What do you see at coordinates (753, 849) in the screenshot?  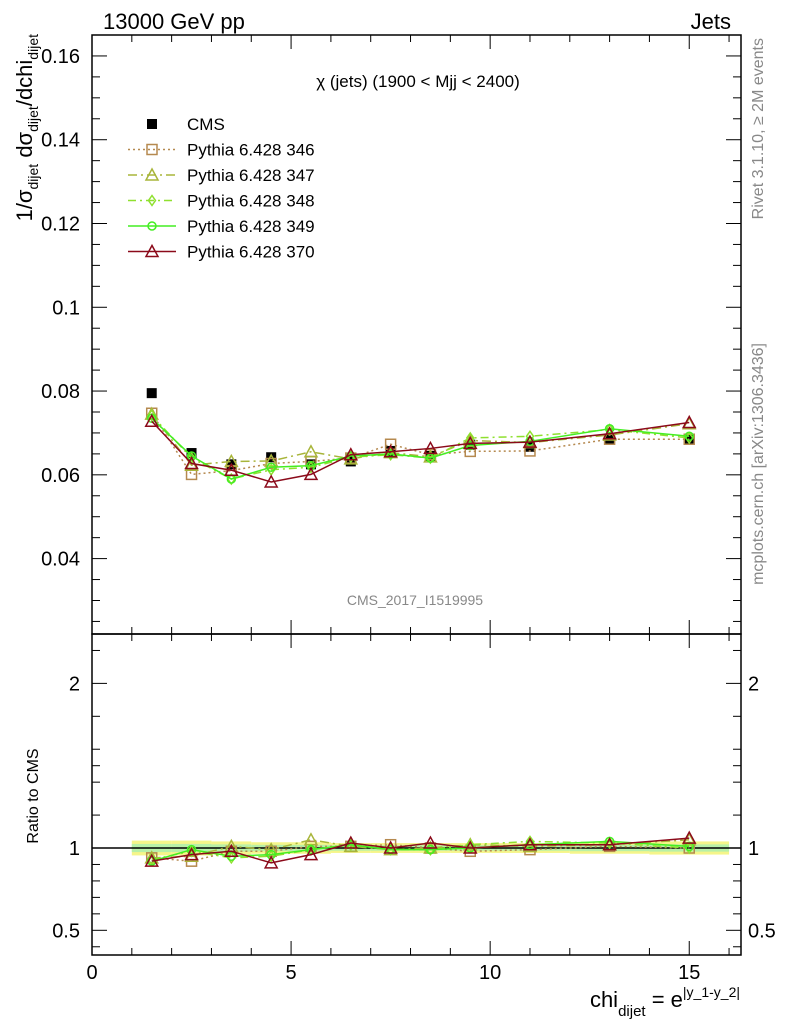 I see `ratio-tick-label-right: 1` at bounding box center [753, 849].